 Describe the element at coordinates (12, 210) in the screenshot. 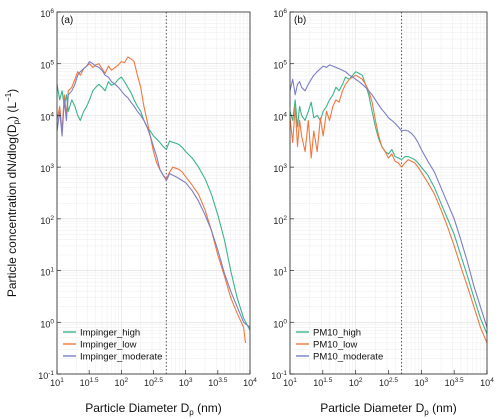

I see `y-axis-title-main: Particle concentration dN/dlog(D` at that location.